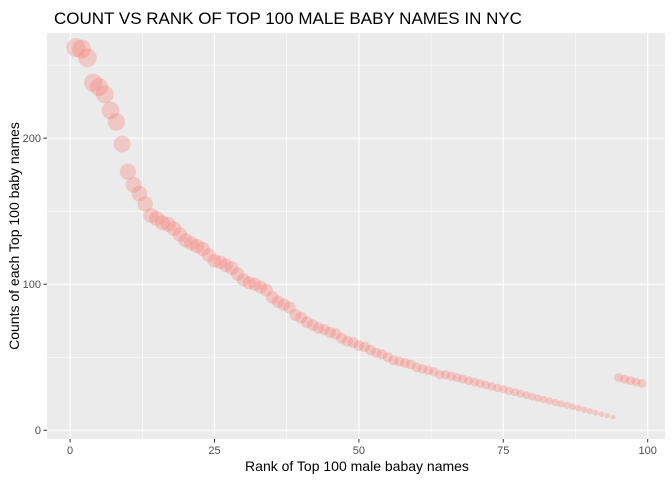 The width and height of the screenshot is (672, 480). I want to click on x-tick-label: 100, so click(647, 451).